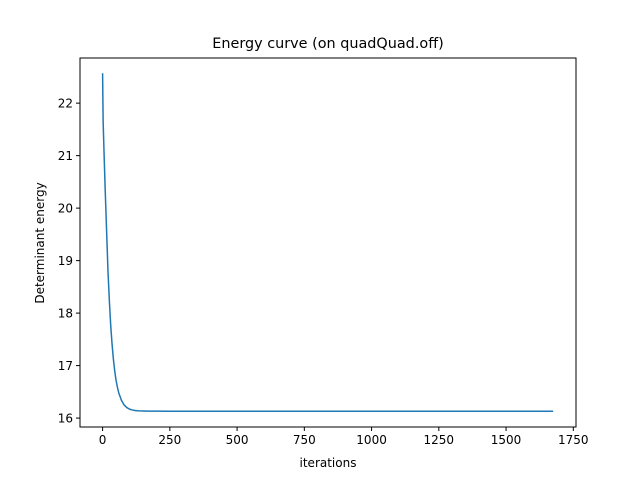 This screenshot has height=480, width=640. Describe the element at coordinates (344, 437) in the screenshot. I see `x-axis-ticks: 0 250 500 750 1000 1250 1500 1750` at that location.